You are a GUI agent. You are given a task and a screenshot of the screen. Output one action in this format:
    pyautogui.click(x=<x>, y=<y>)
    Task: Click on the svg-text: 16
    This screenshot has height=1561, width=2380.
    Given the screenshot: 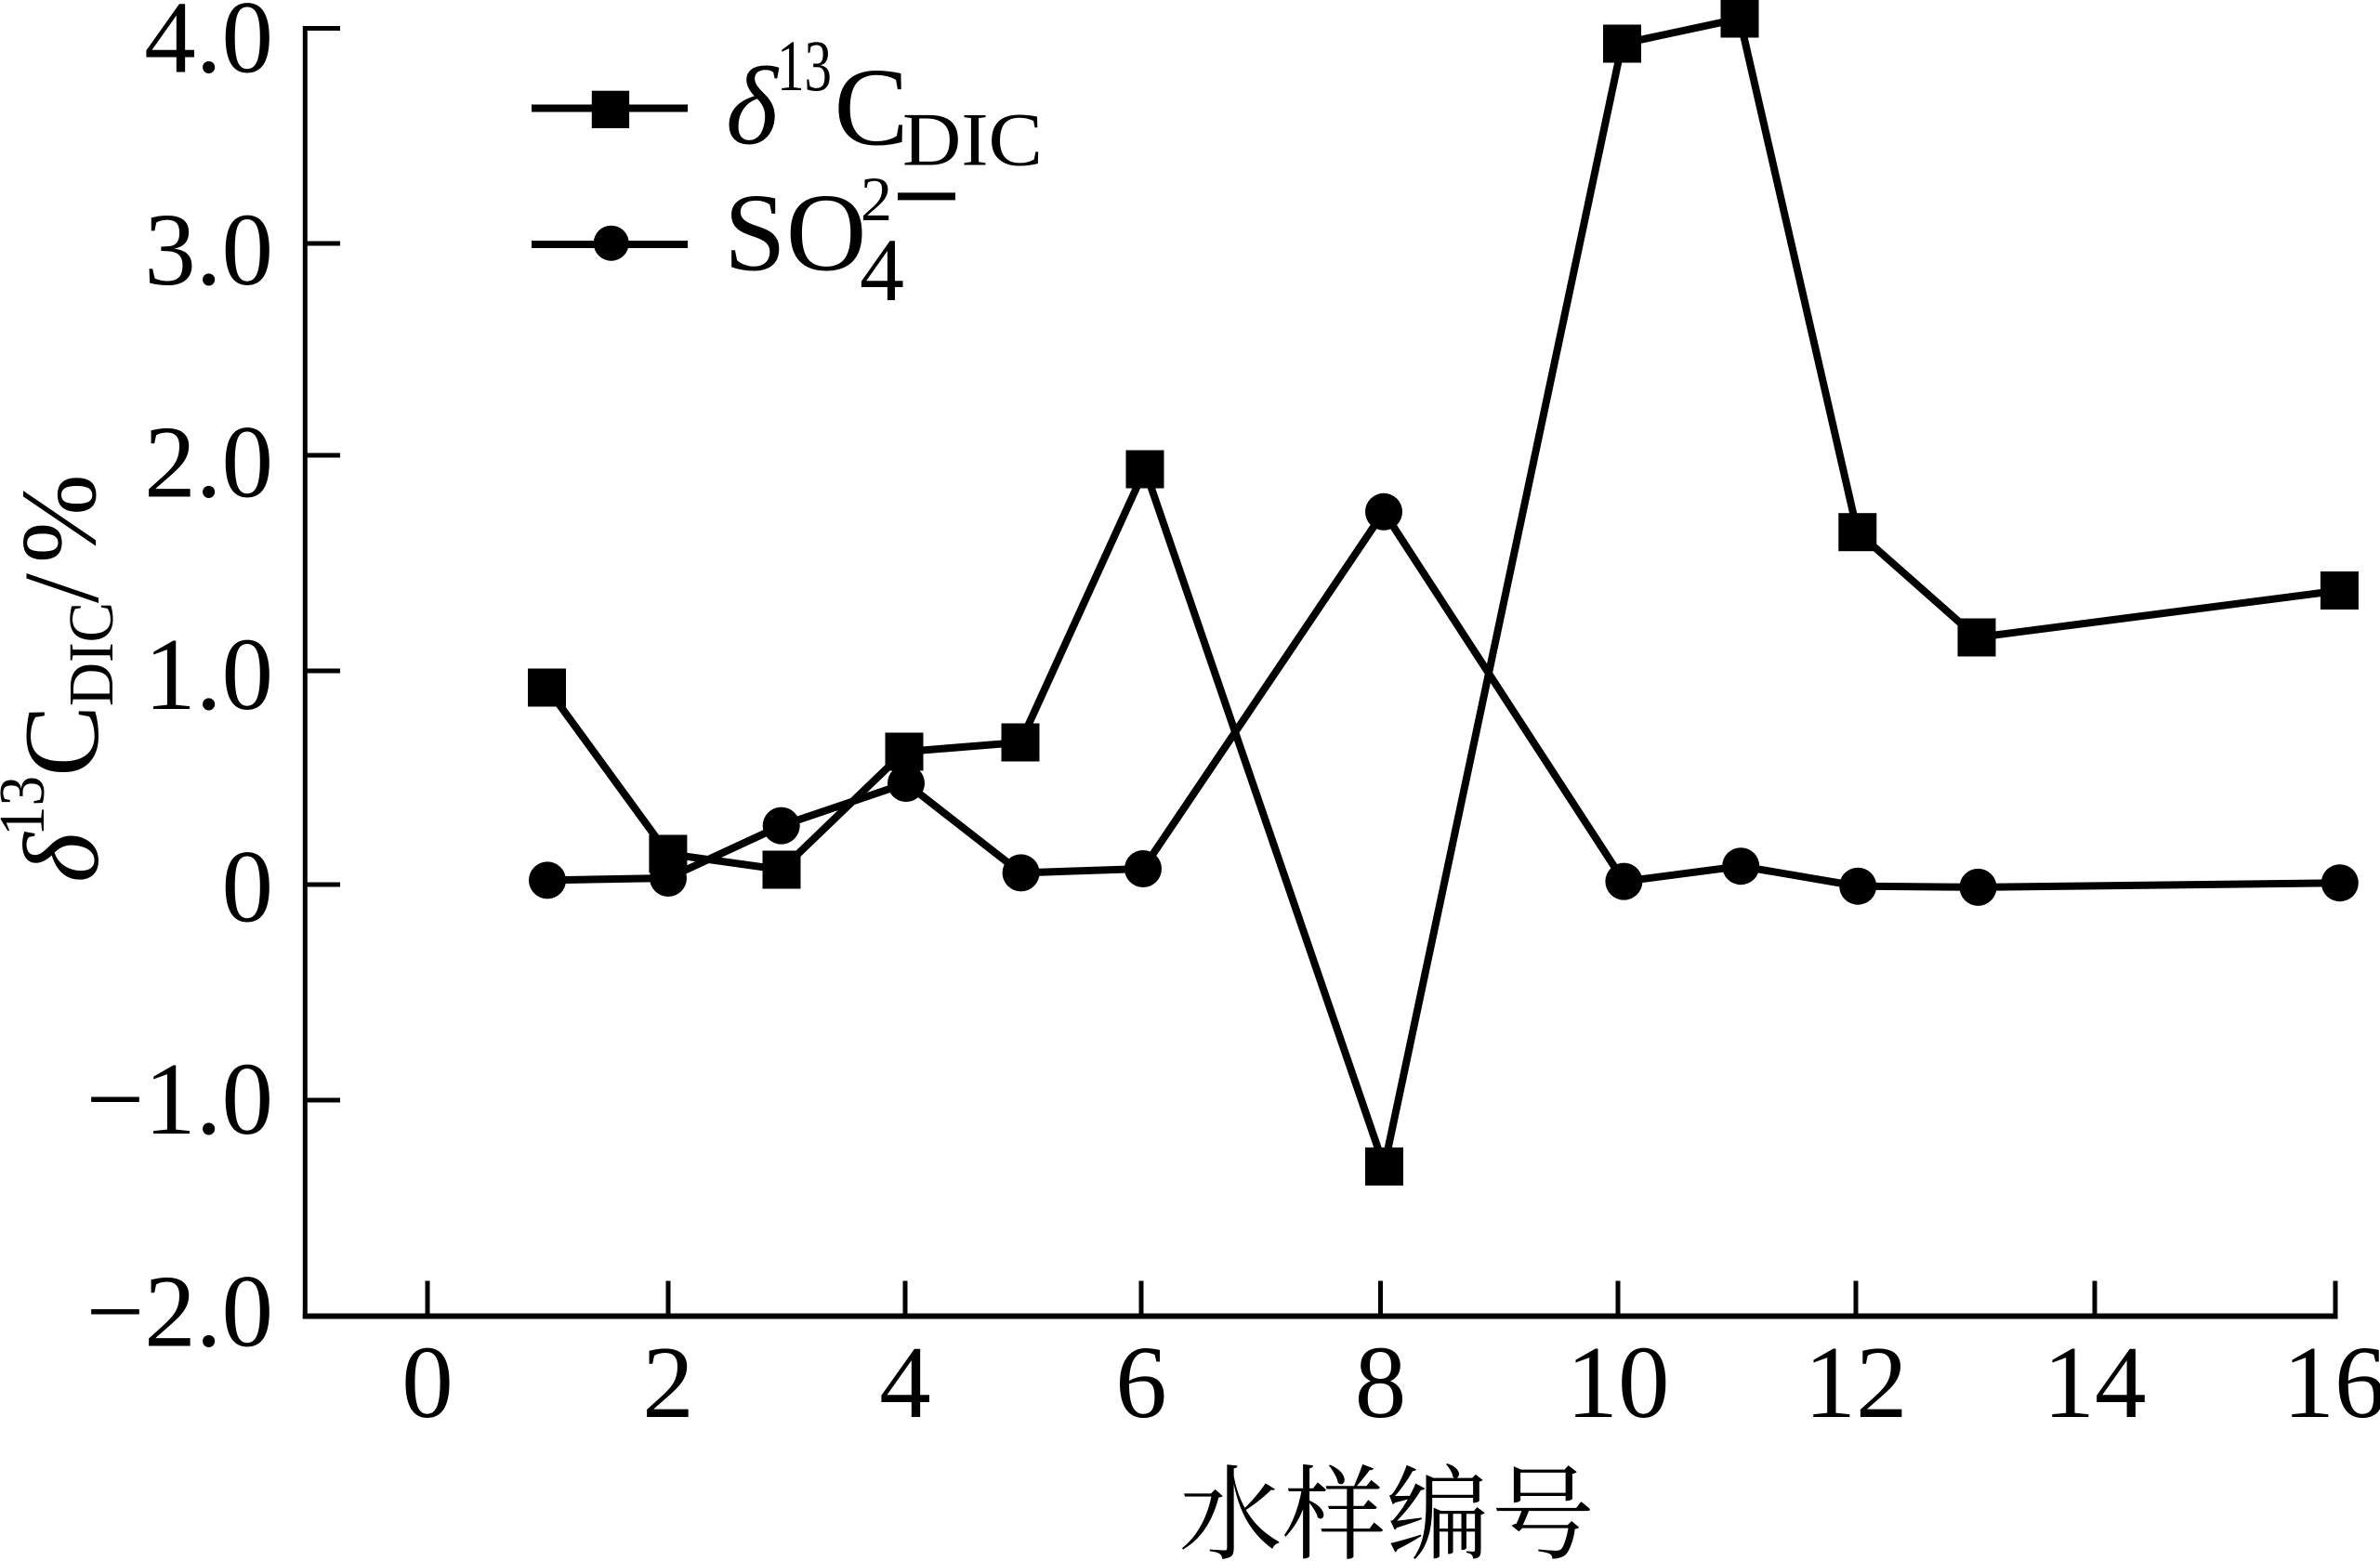 What is the action you would take?
    pyautogui.click(x=2331, y=1383)
    